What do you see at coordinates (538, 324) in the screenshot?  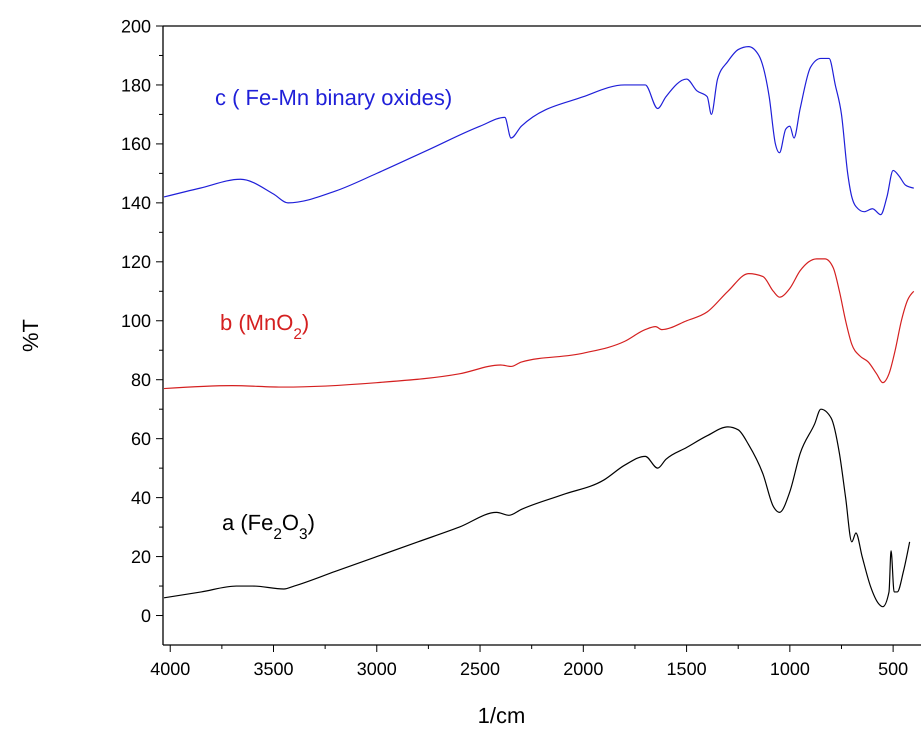 I see `line-series` at bounding box center [538, 324].